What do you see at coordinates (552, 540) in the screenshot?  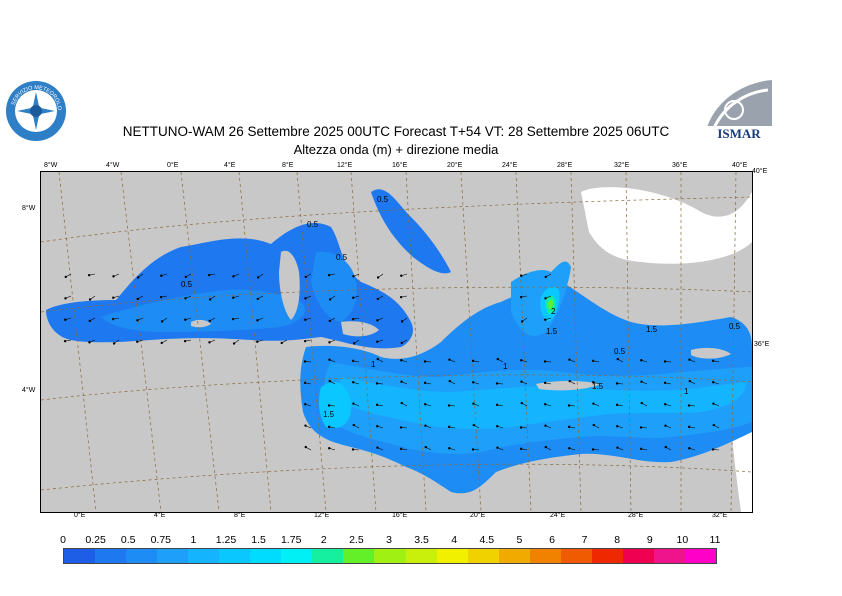 I see `legend-label: 6` at bounding box center [552, 540].